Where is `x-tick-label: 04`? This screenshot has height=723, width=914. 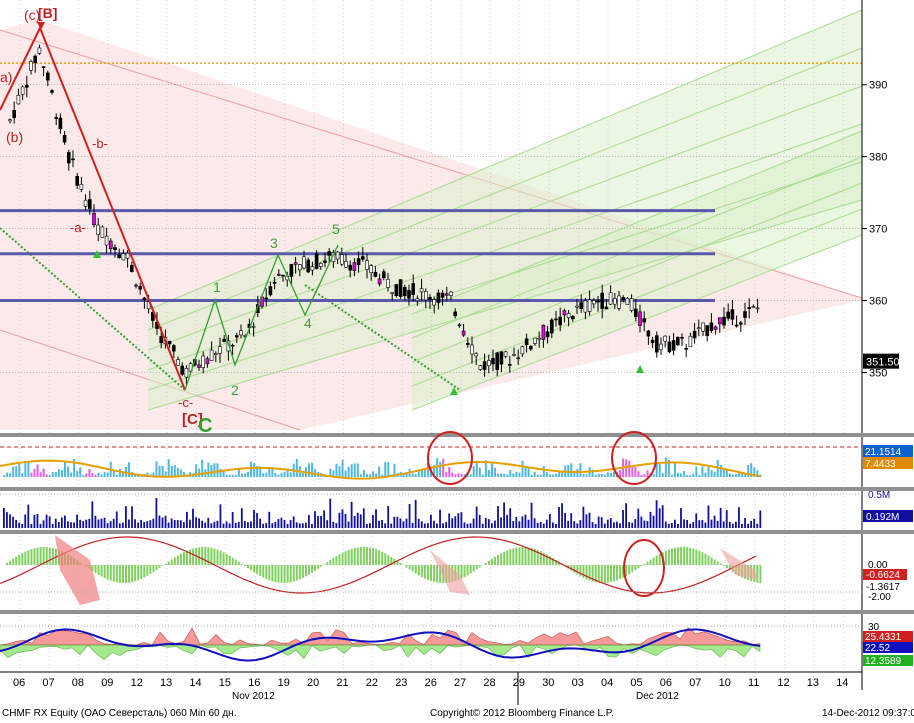 x-tick-label: 04 is located at coordinates (607, 683).